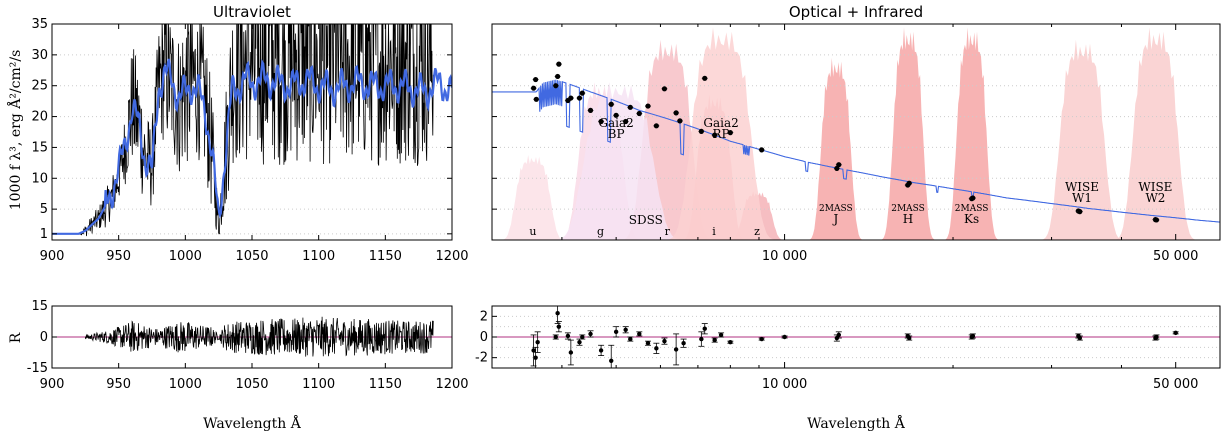 The image size is (1225, 437). What do you see at coordinates (785, 384) in the screenshot?
I see `optres-xtick-label: 10 000` at bounding box center [785, 384].